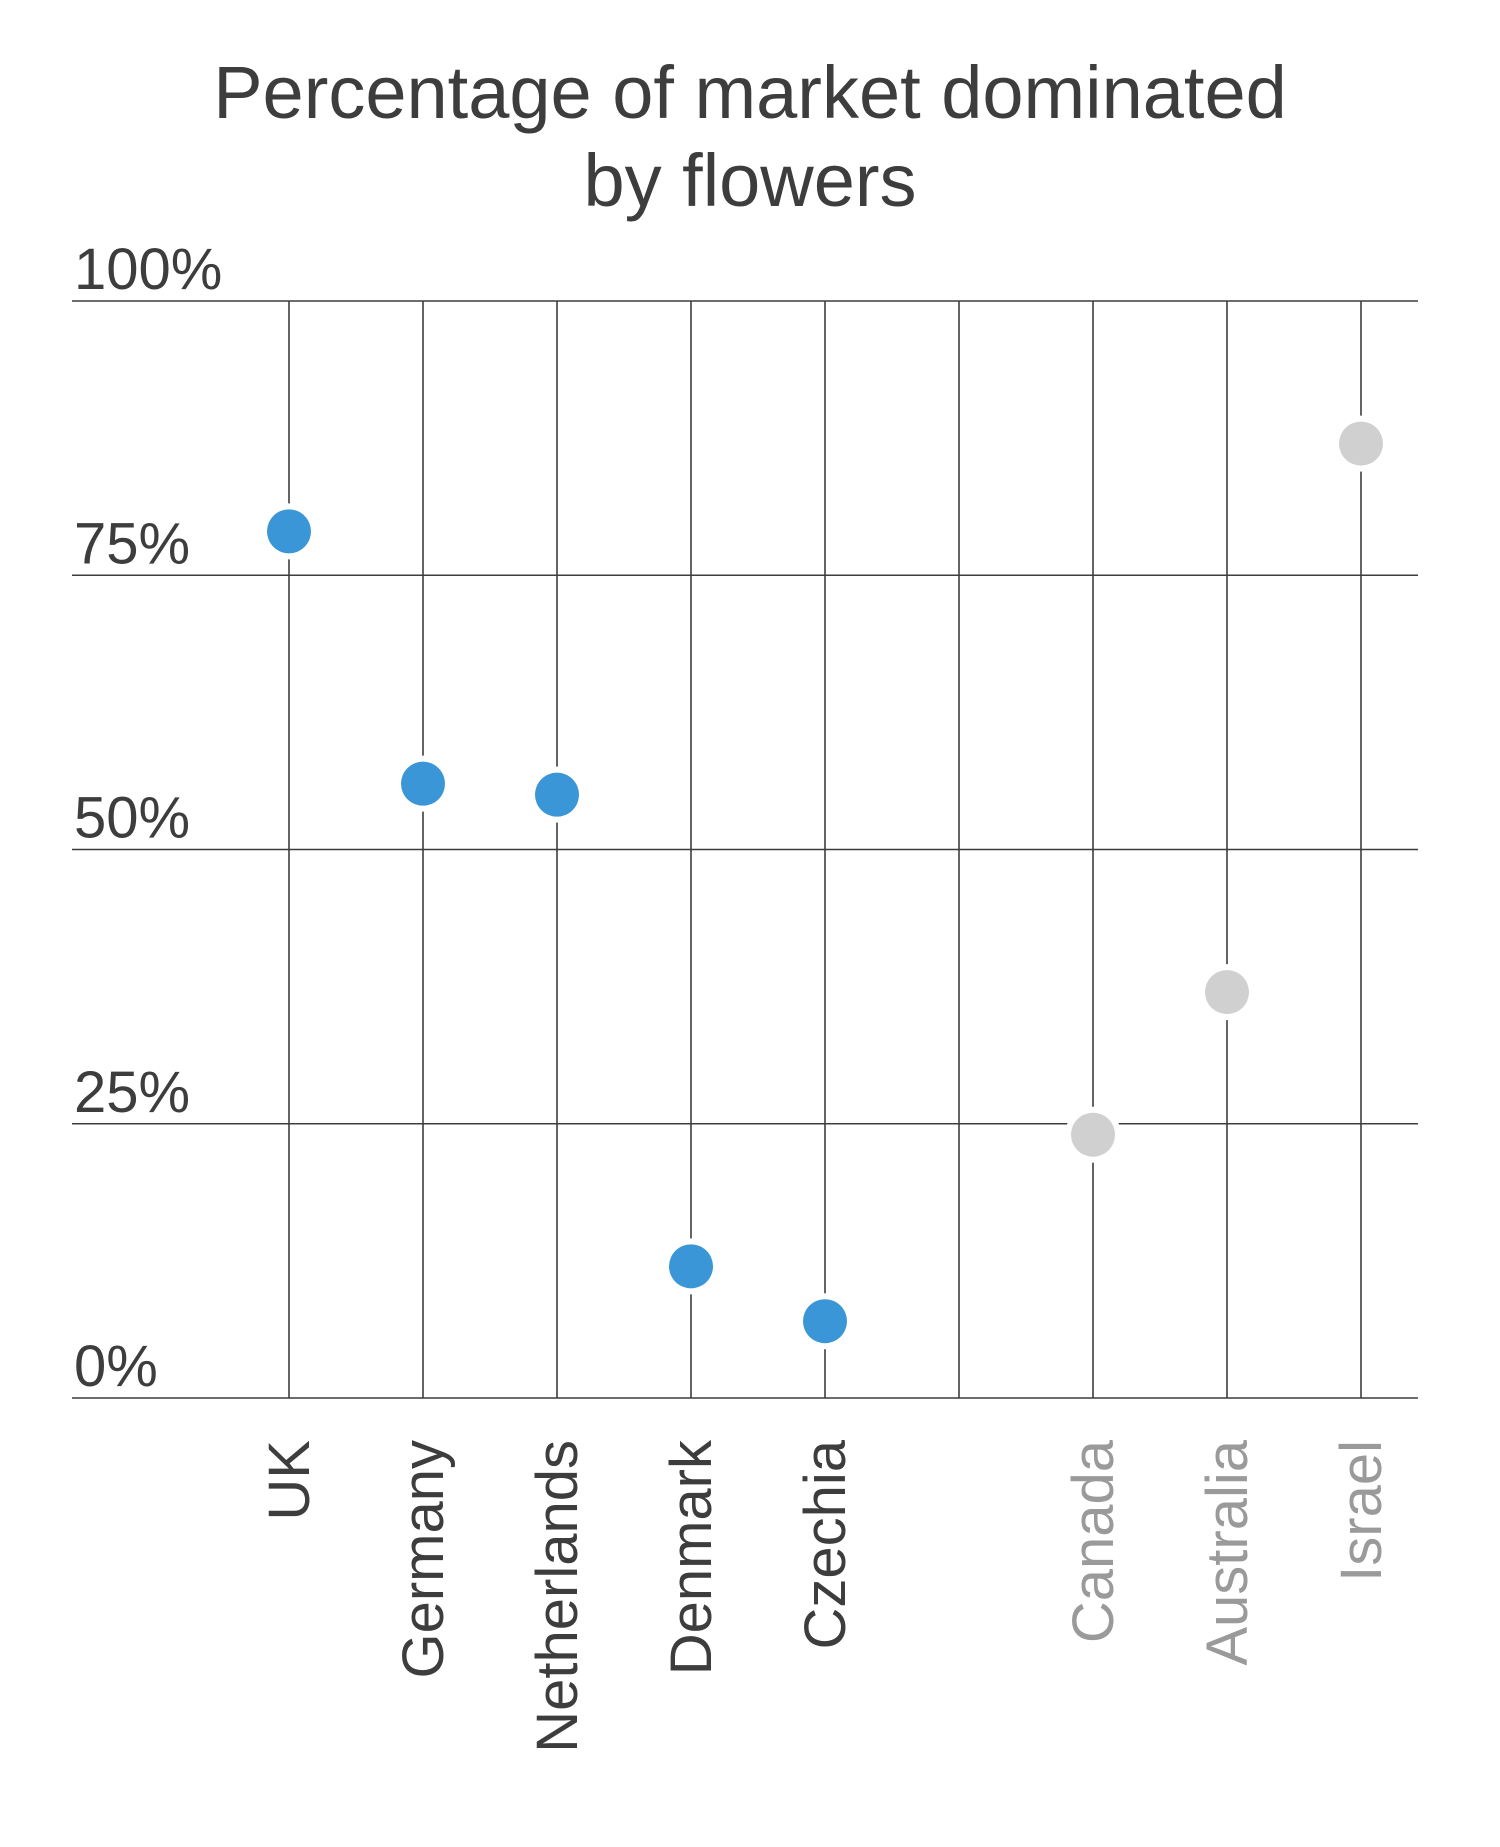 Image resolution: width=1500 pixels, height=1847 pixels. Describe the element at coordinates (1093, 1541) in the screenshot. I see `x-tick-label-canada: Canada` at that location.